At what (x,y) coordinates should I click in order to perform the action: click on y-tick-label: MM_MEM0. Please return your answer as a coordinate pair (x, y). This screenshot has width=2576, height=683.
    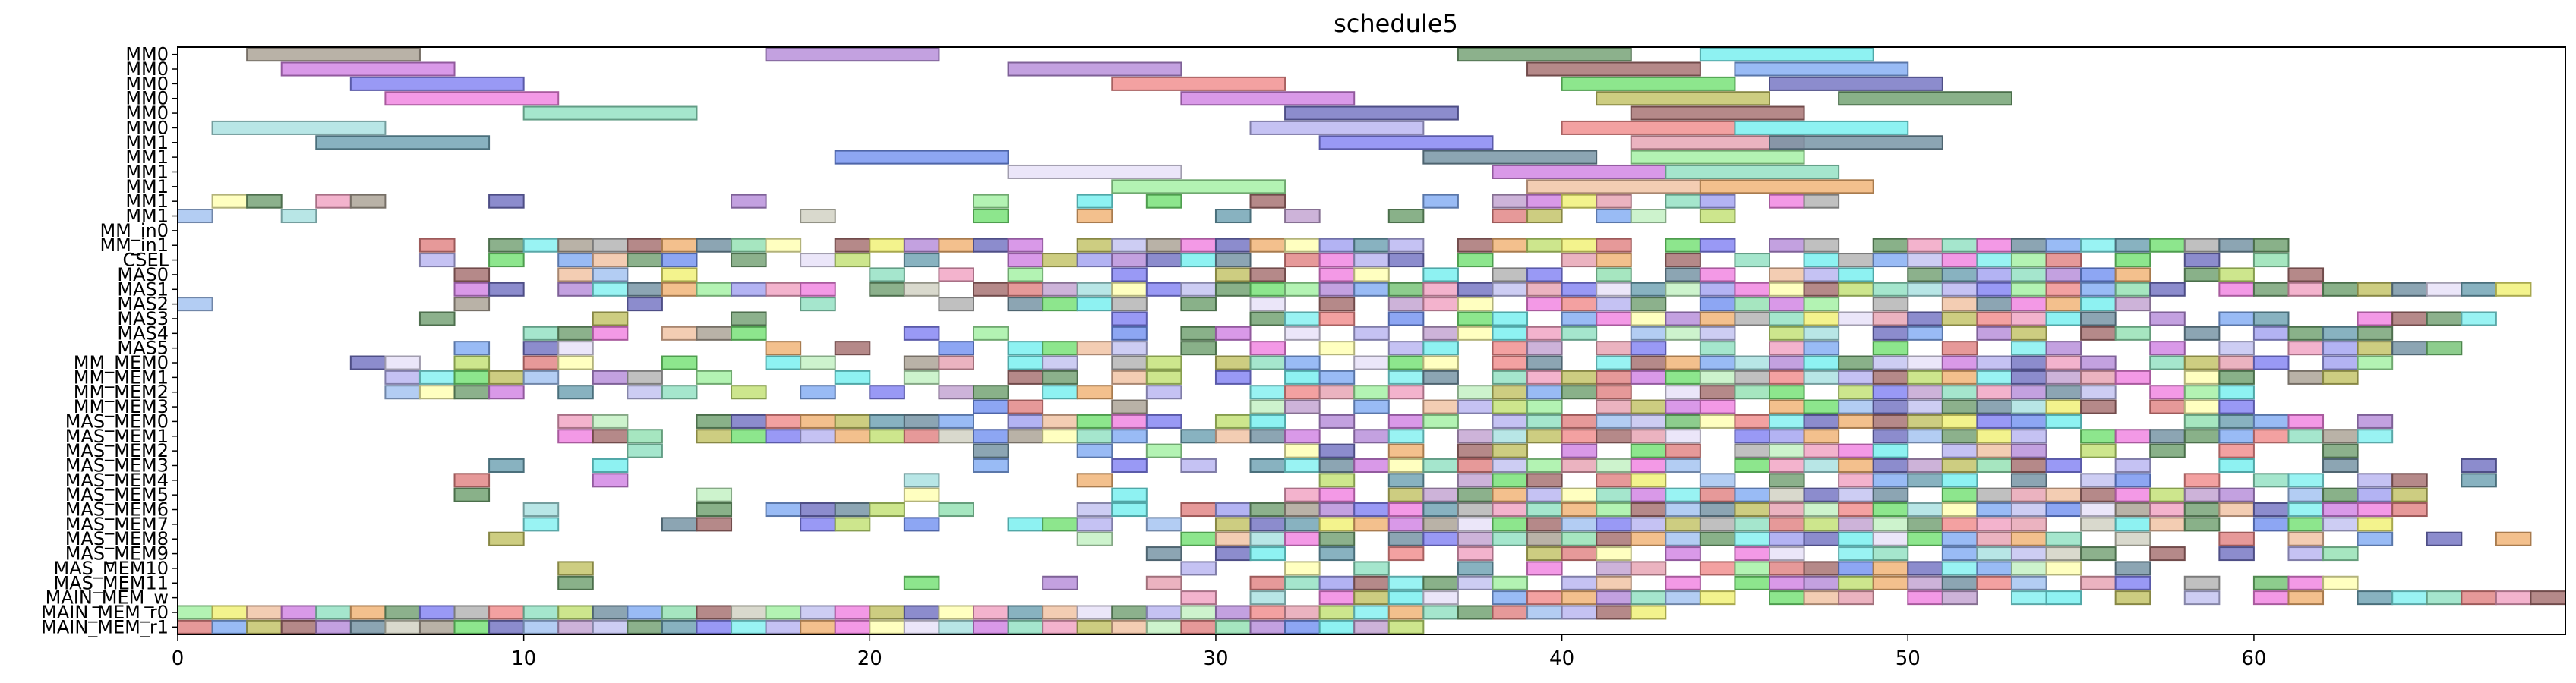
    Looking at the image, I should click on (121, 362).